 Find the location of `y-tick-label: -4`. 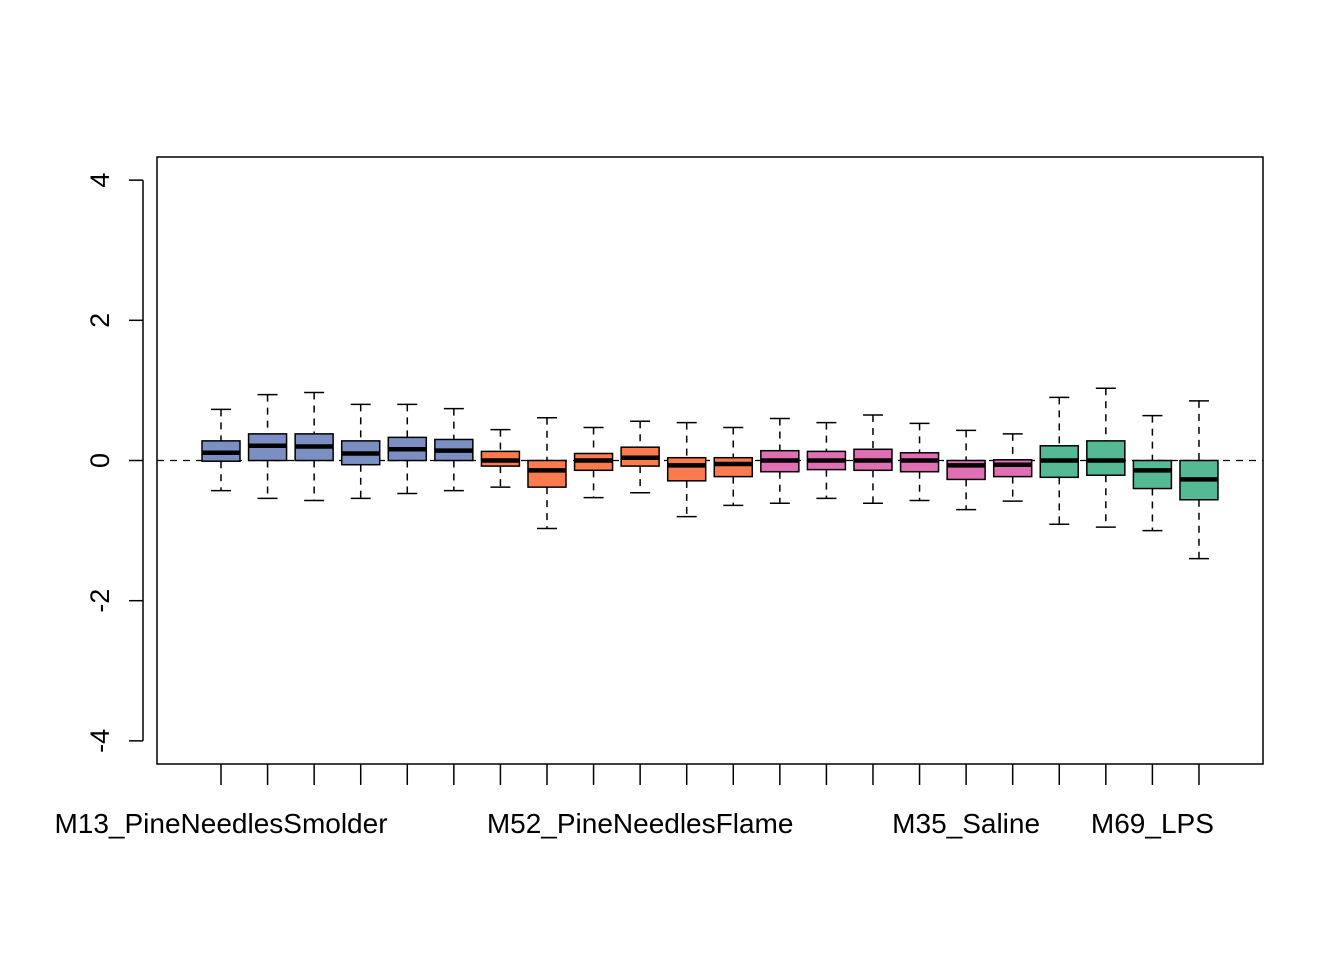

y-tick-label: -4 is located at coordinates (100, 741).